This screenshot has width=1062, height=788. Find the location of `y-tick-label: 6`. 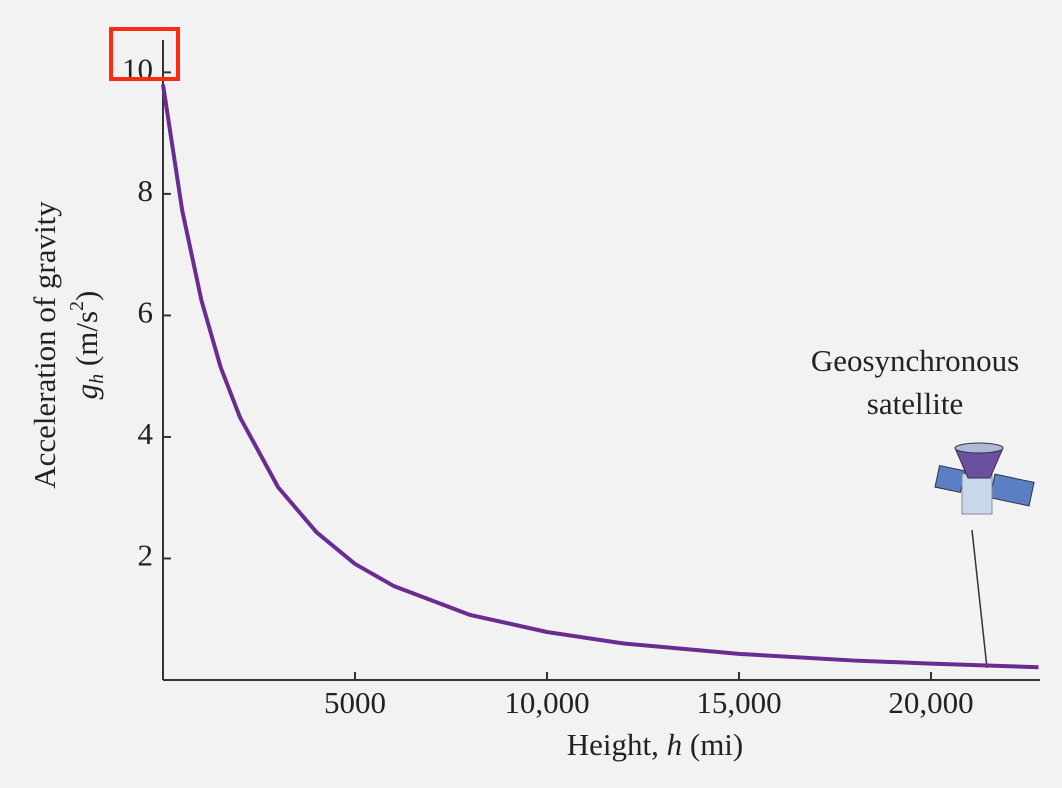

y-tick-label: 6 is located at coordinates (146, 312).